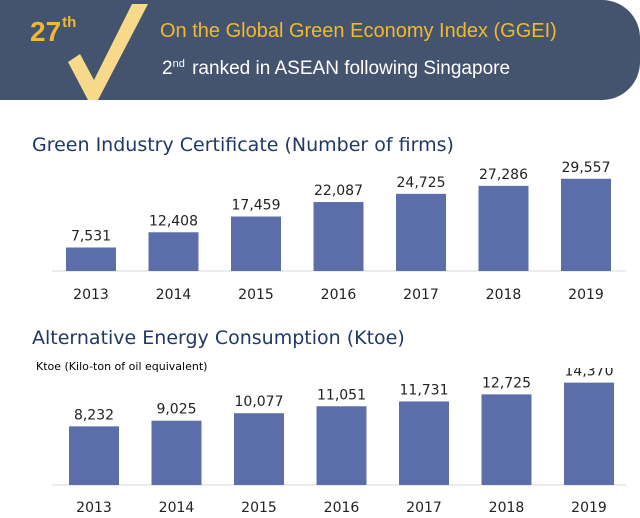  I want to click on chart1-data-label-2017: 24,725, so click(421, 183).